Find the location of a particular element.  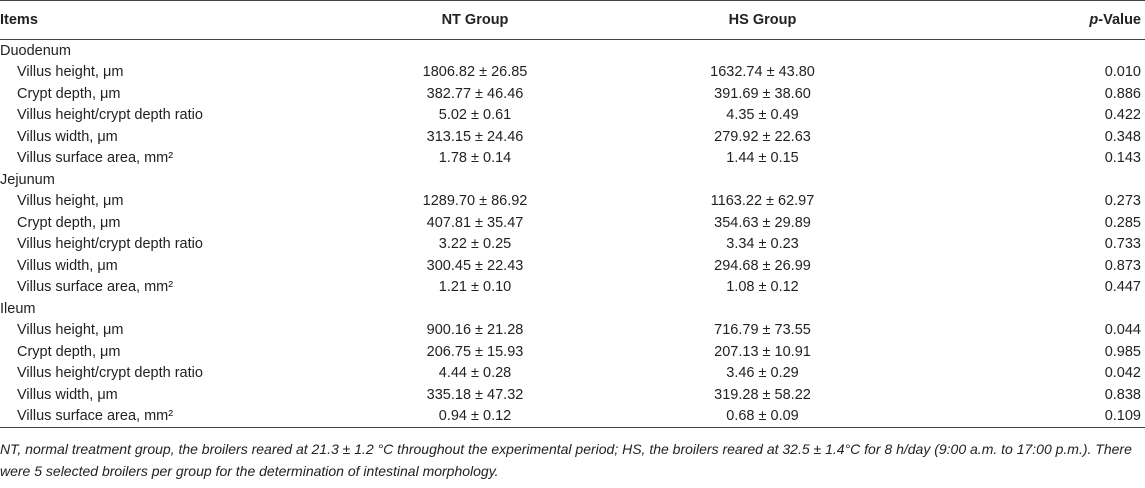

section-row: Ileum is located at coordinates (572, 309).